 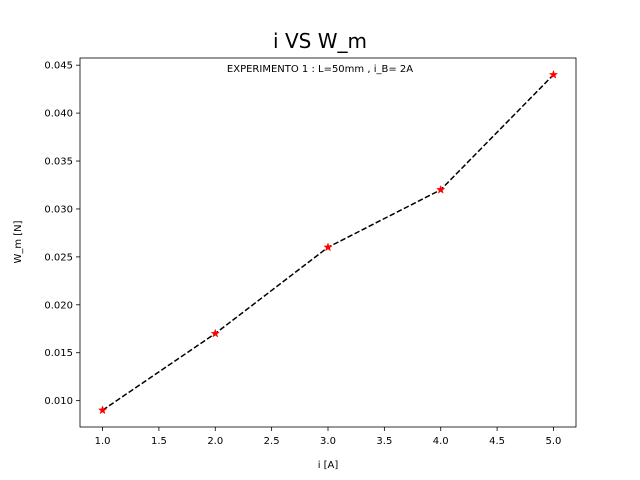 I want to click on x-tick-label: 5.0, so click(x=554, y=441).